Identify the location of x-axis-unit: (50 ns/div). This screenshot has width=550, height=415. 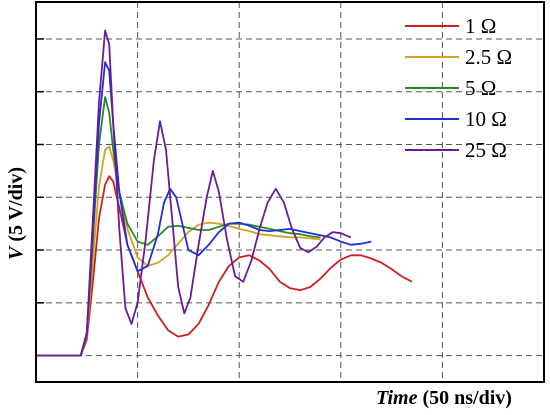
(464, 398).